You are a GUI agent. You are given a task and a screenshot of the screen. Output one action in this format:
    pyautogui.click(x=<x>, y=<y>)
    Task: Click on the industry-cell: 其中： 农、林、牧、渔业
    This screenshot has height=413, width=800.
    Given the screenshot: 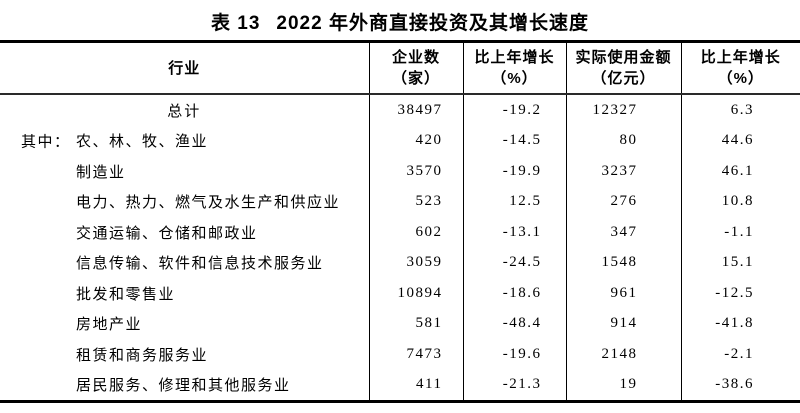 What is the action you would take?
    pyautogui.click(x=184, y=141)
    